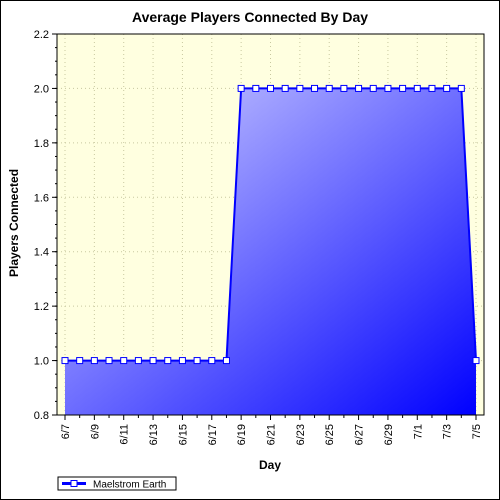  Describe the element at coordinates (74, 483) in the screenshot. I see `legend-marker-swatch` at that location.